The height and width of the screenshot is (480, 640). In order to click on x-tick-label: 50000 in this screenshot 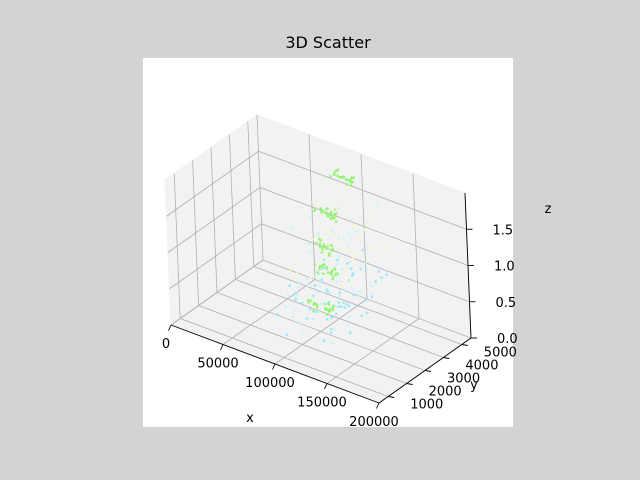, I will do `click(217, 364)`.